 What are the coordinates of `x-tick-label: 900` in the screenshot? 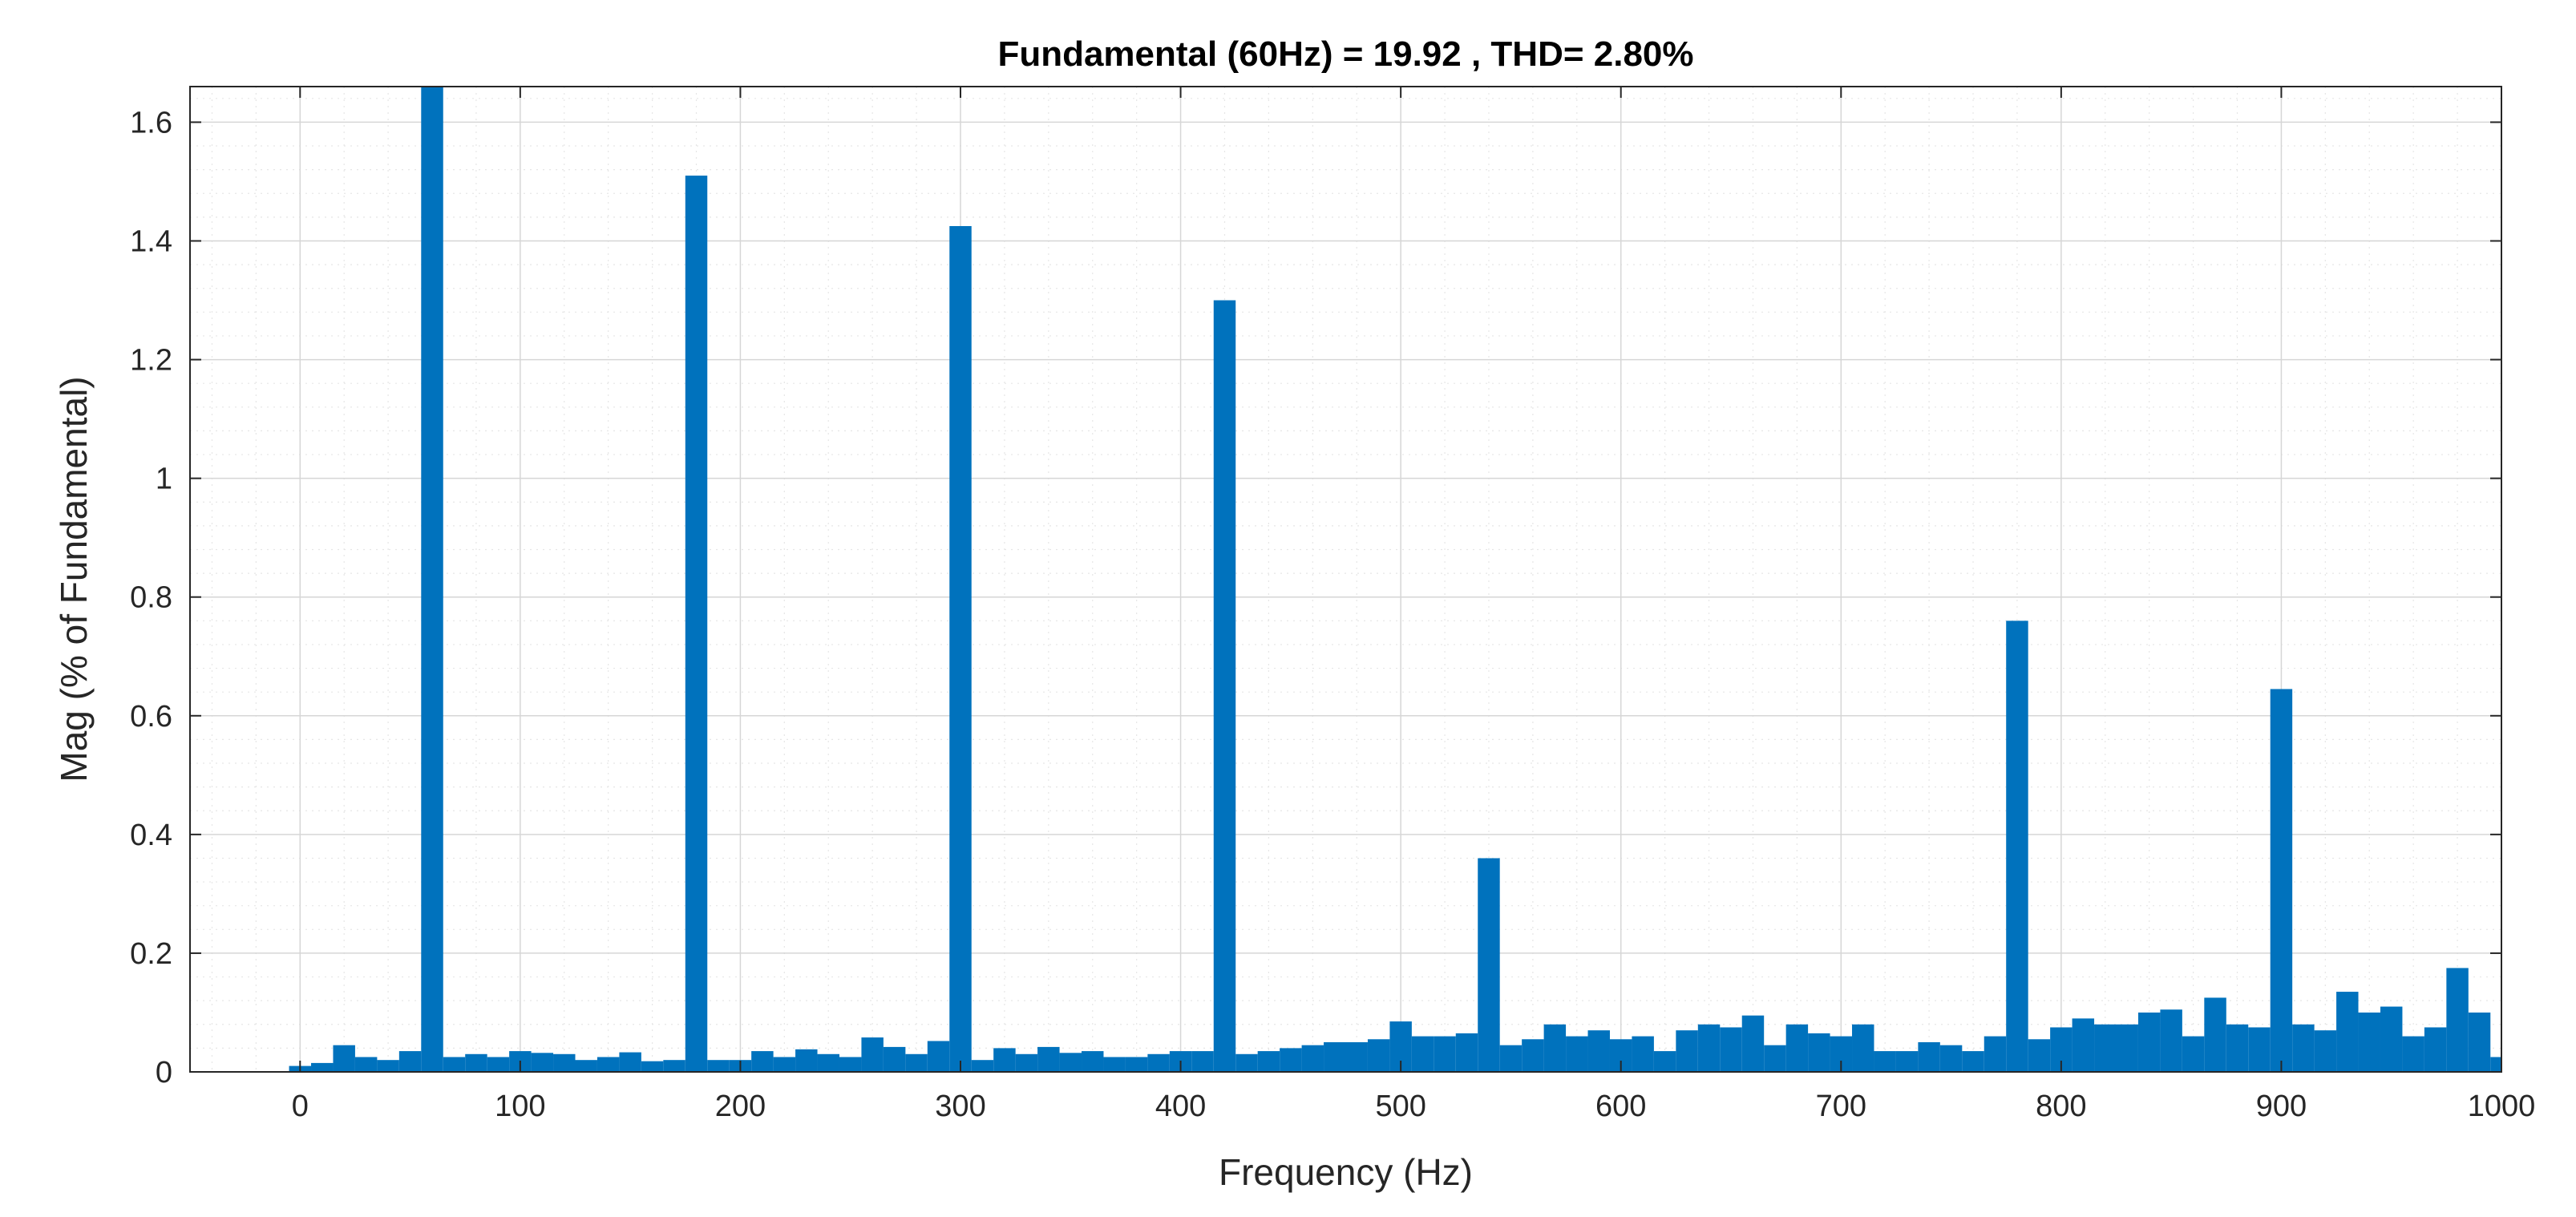 It's located at (2281, 1106).